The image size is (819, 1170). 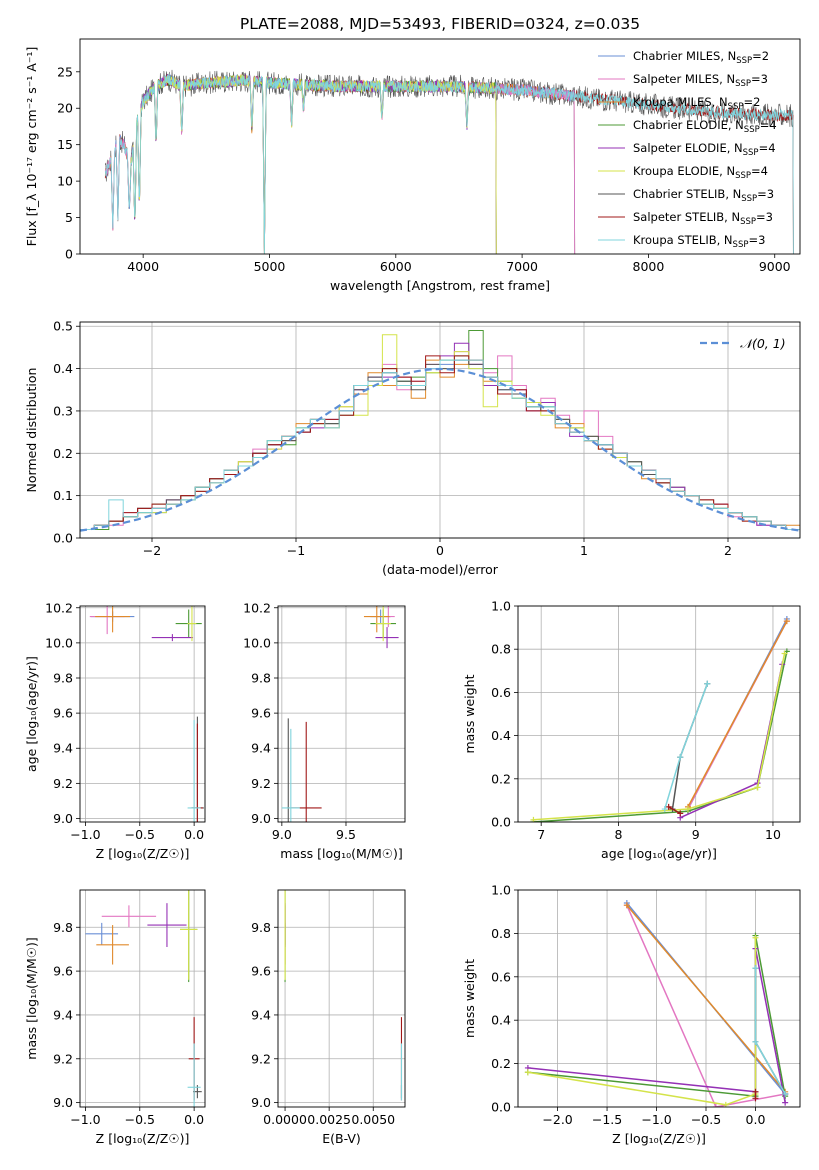 What do you see at coordinates (700, 80) in the screenshot?
I see `legend-label: Salpeter MILES, NSSP=3` at bounding box center [700, 80].